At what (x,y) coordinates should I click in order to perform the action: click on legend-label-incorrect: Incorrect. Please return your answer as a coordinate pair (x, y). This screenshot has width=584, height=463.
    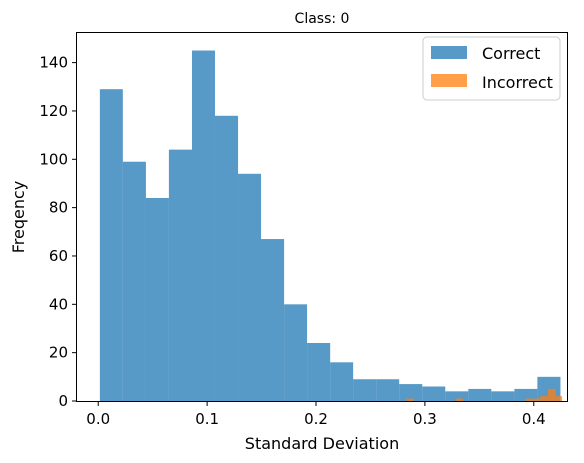
    Looking at the image, I should click on (517, 82).